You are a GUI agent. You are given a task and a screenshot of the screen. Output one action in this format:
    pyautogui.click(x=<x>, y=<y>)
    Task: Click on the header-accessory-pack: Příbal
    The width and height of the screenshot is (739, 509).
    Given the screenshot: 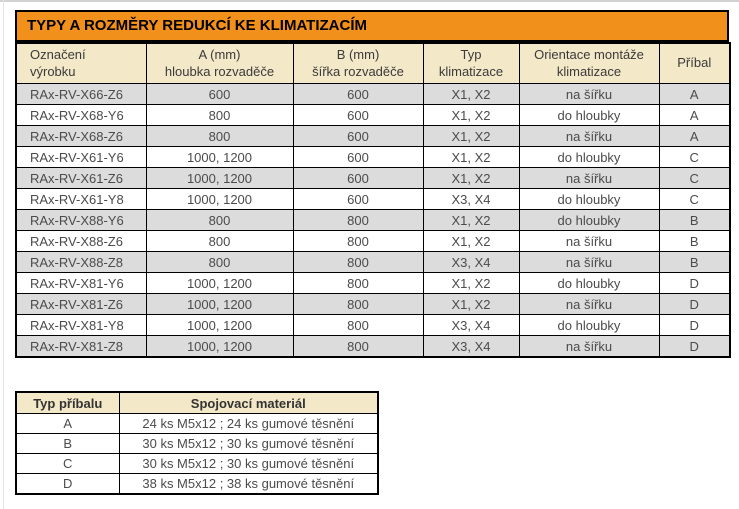 What is the action you would take?
    pyautogui.click(x=694, y=63)
    